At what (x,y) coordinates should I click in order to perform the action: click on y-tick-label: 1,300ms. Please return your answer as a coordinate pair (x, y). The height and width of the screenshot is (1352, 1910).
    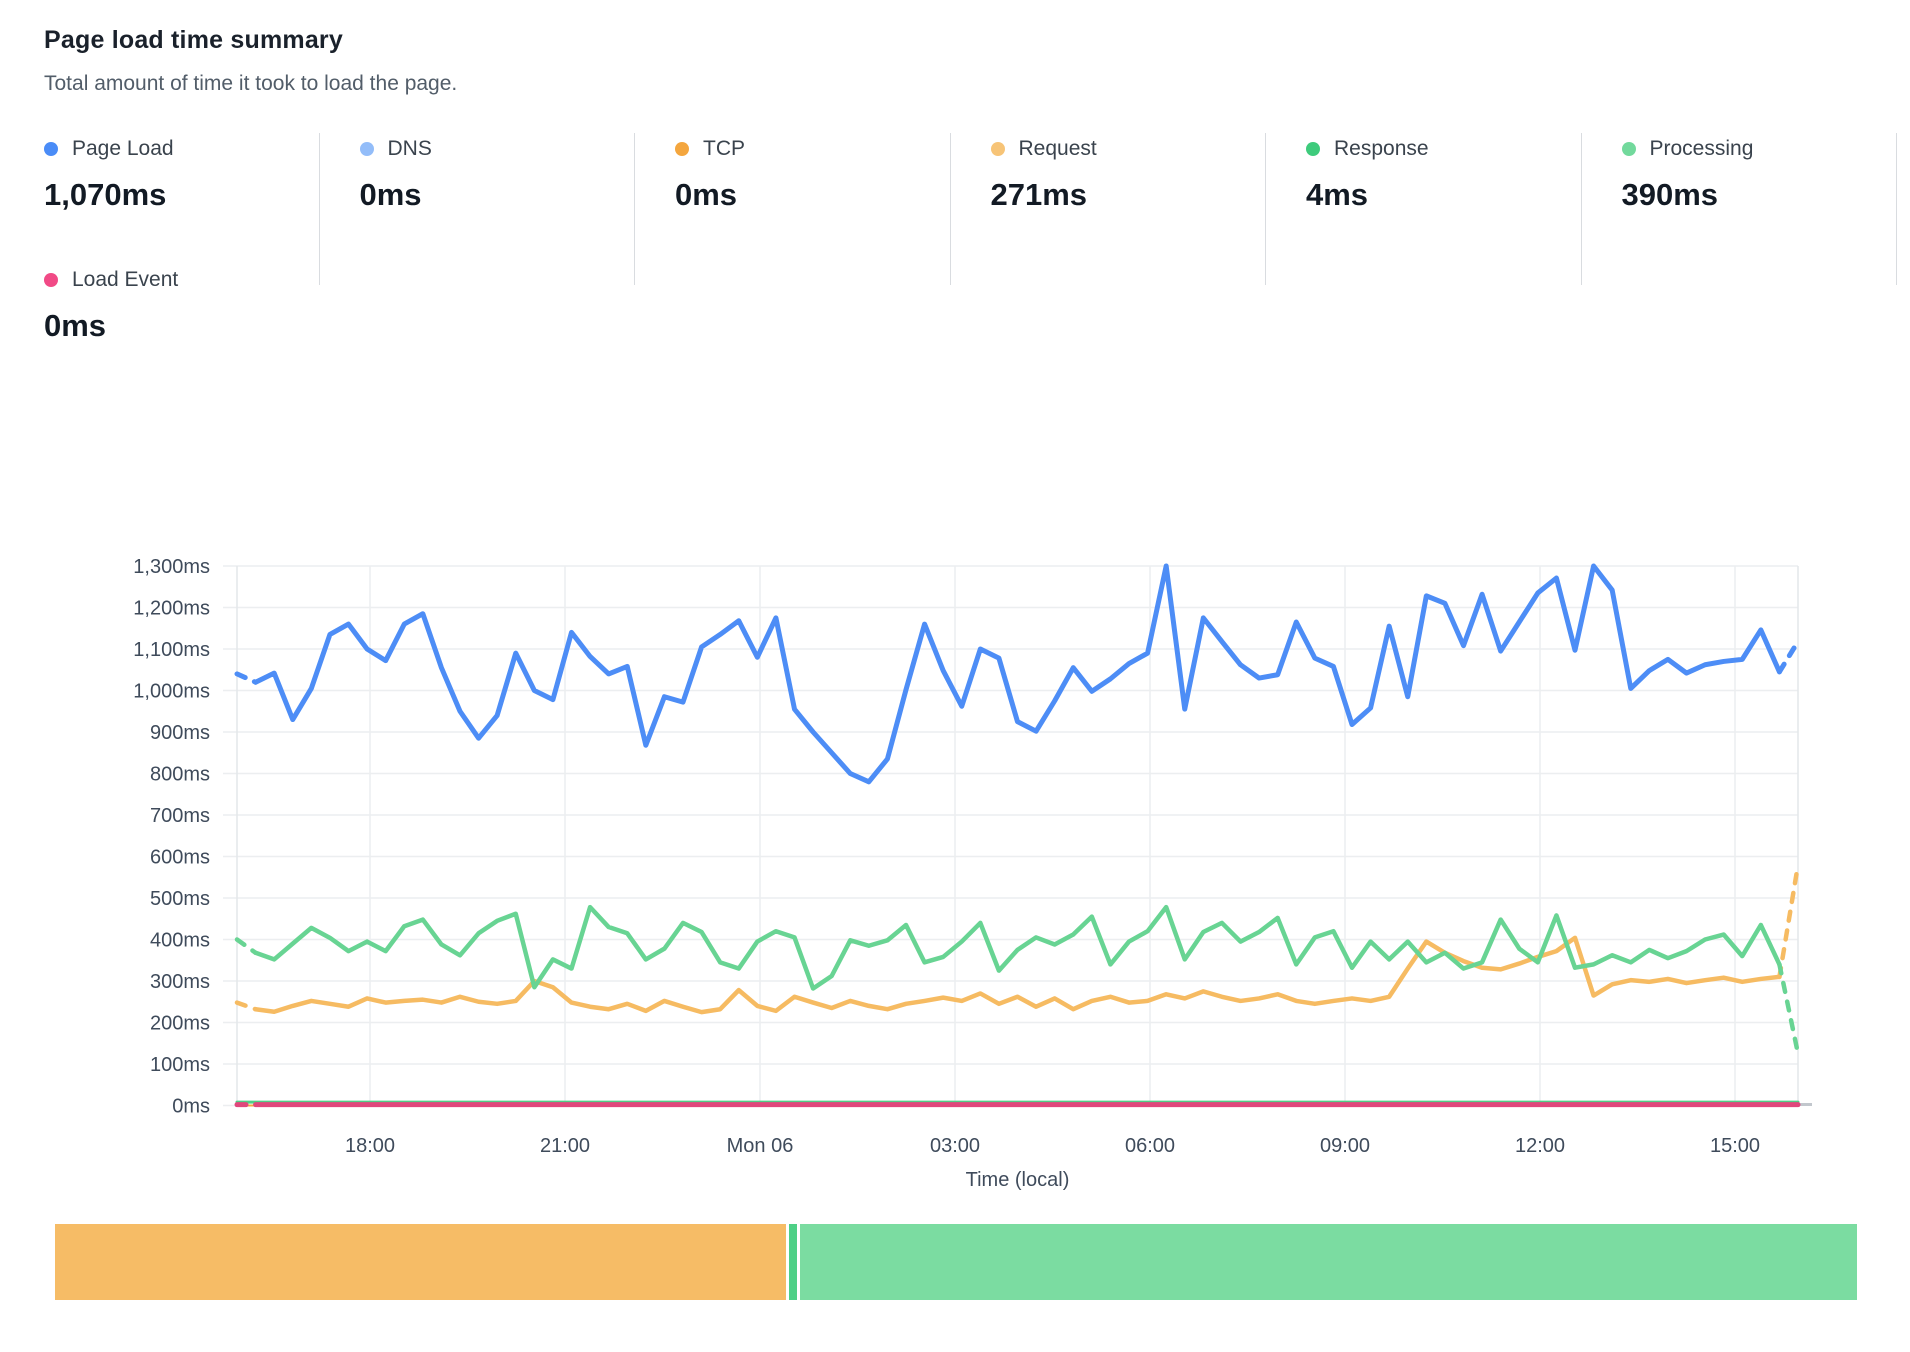
    Looking at the image, I should click on (171, 567).